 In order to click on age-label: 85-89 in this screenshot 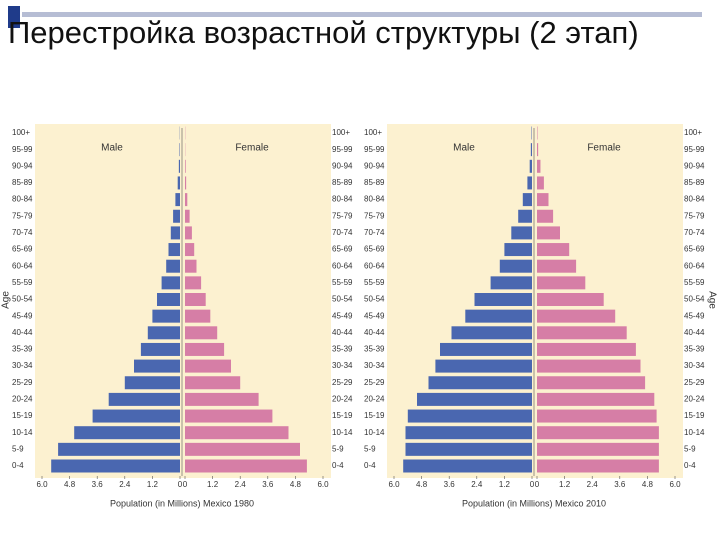, I will do `click(342, 182)`.